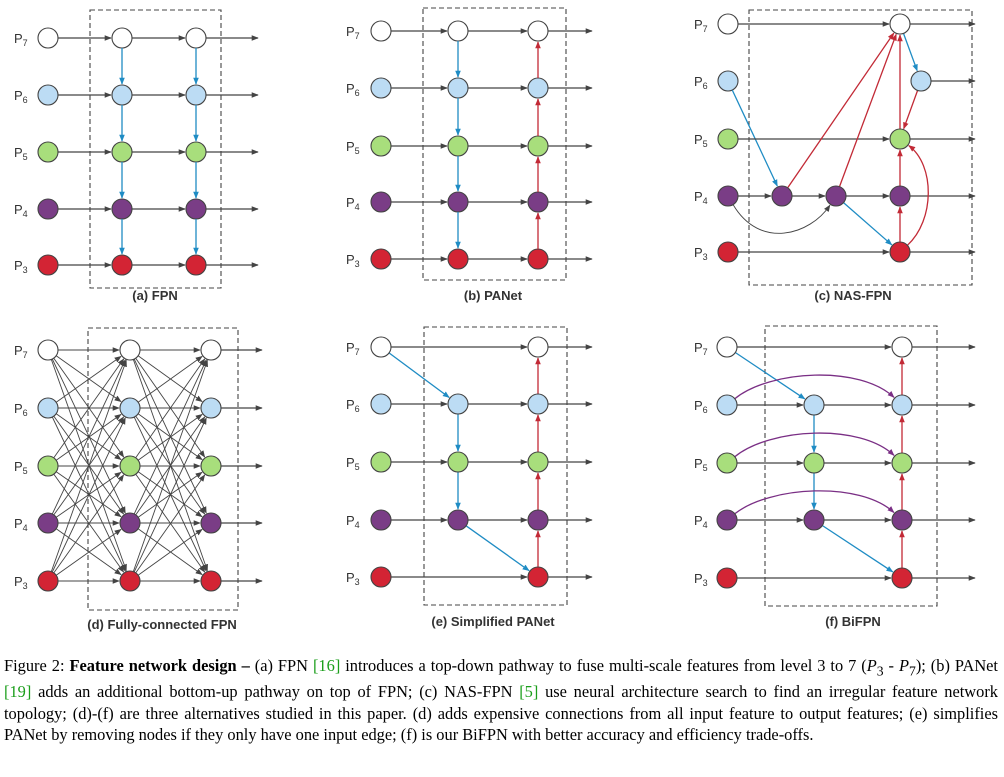 This screenshot has height=777, width=1004. Describe the element at coordinates (326, 665) in the screenshot. I see `caption-ref-16: [16]` at that location.